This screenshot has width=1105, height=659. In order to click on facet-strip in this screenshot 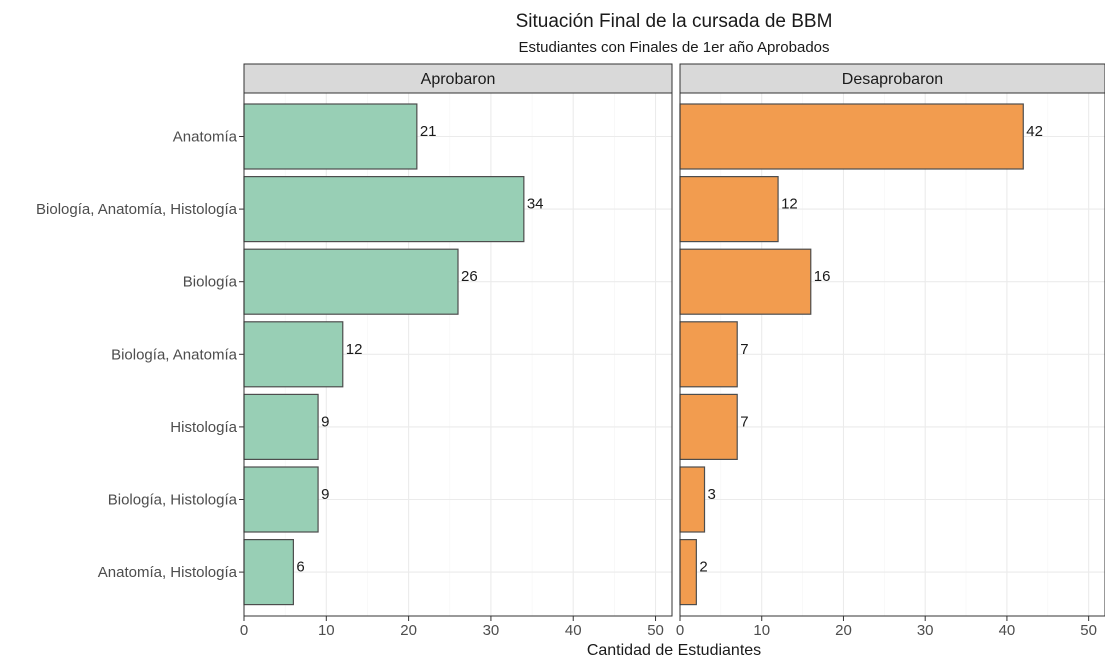, I will do `click(892, 78)`.